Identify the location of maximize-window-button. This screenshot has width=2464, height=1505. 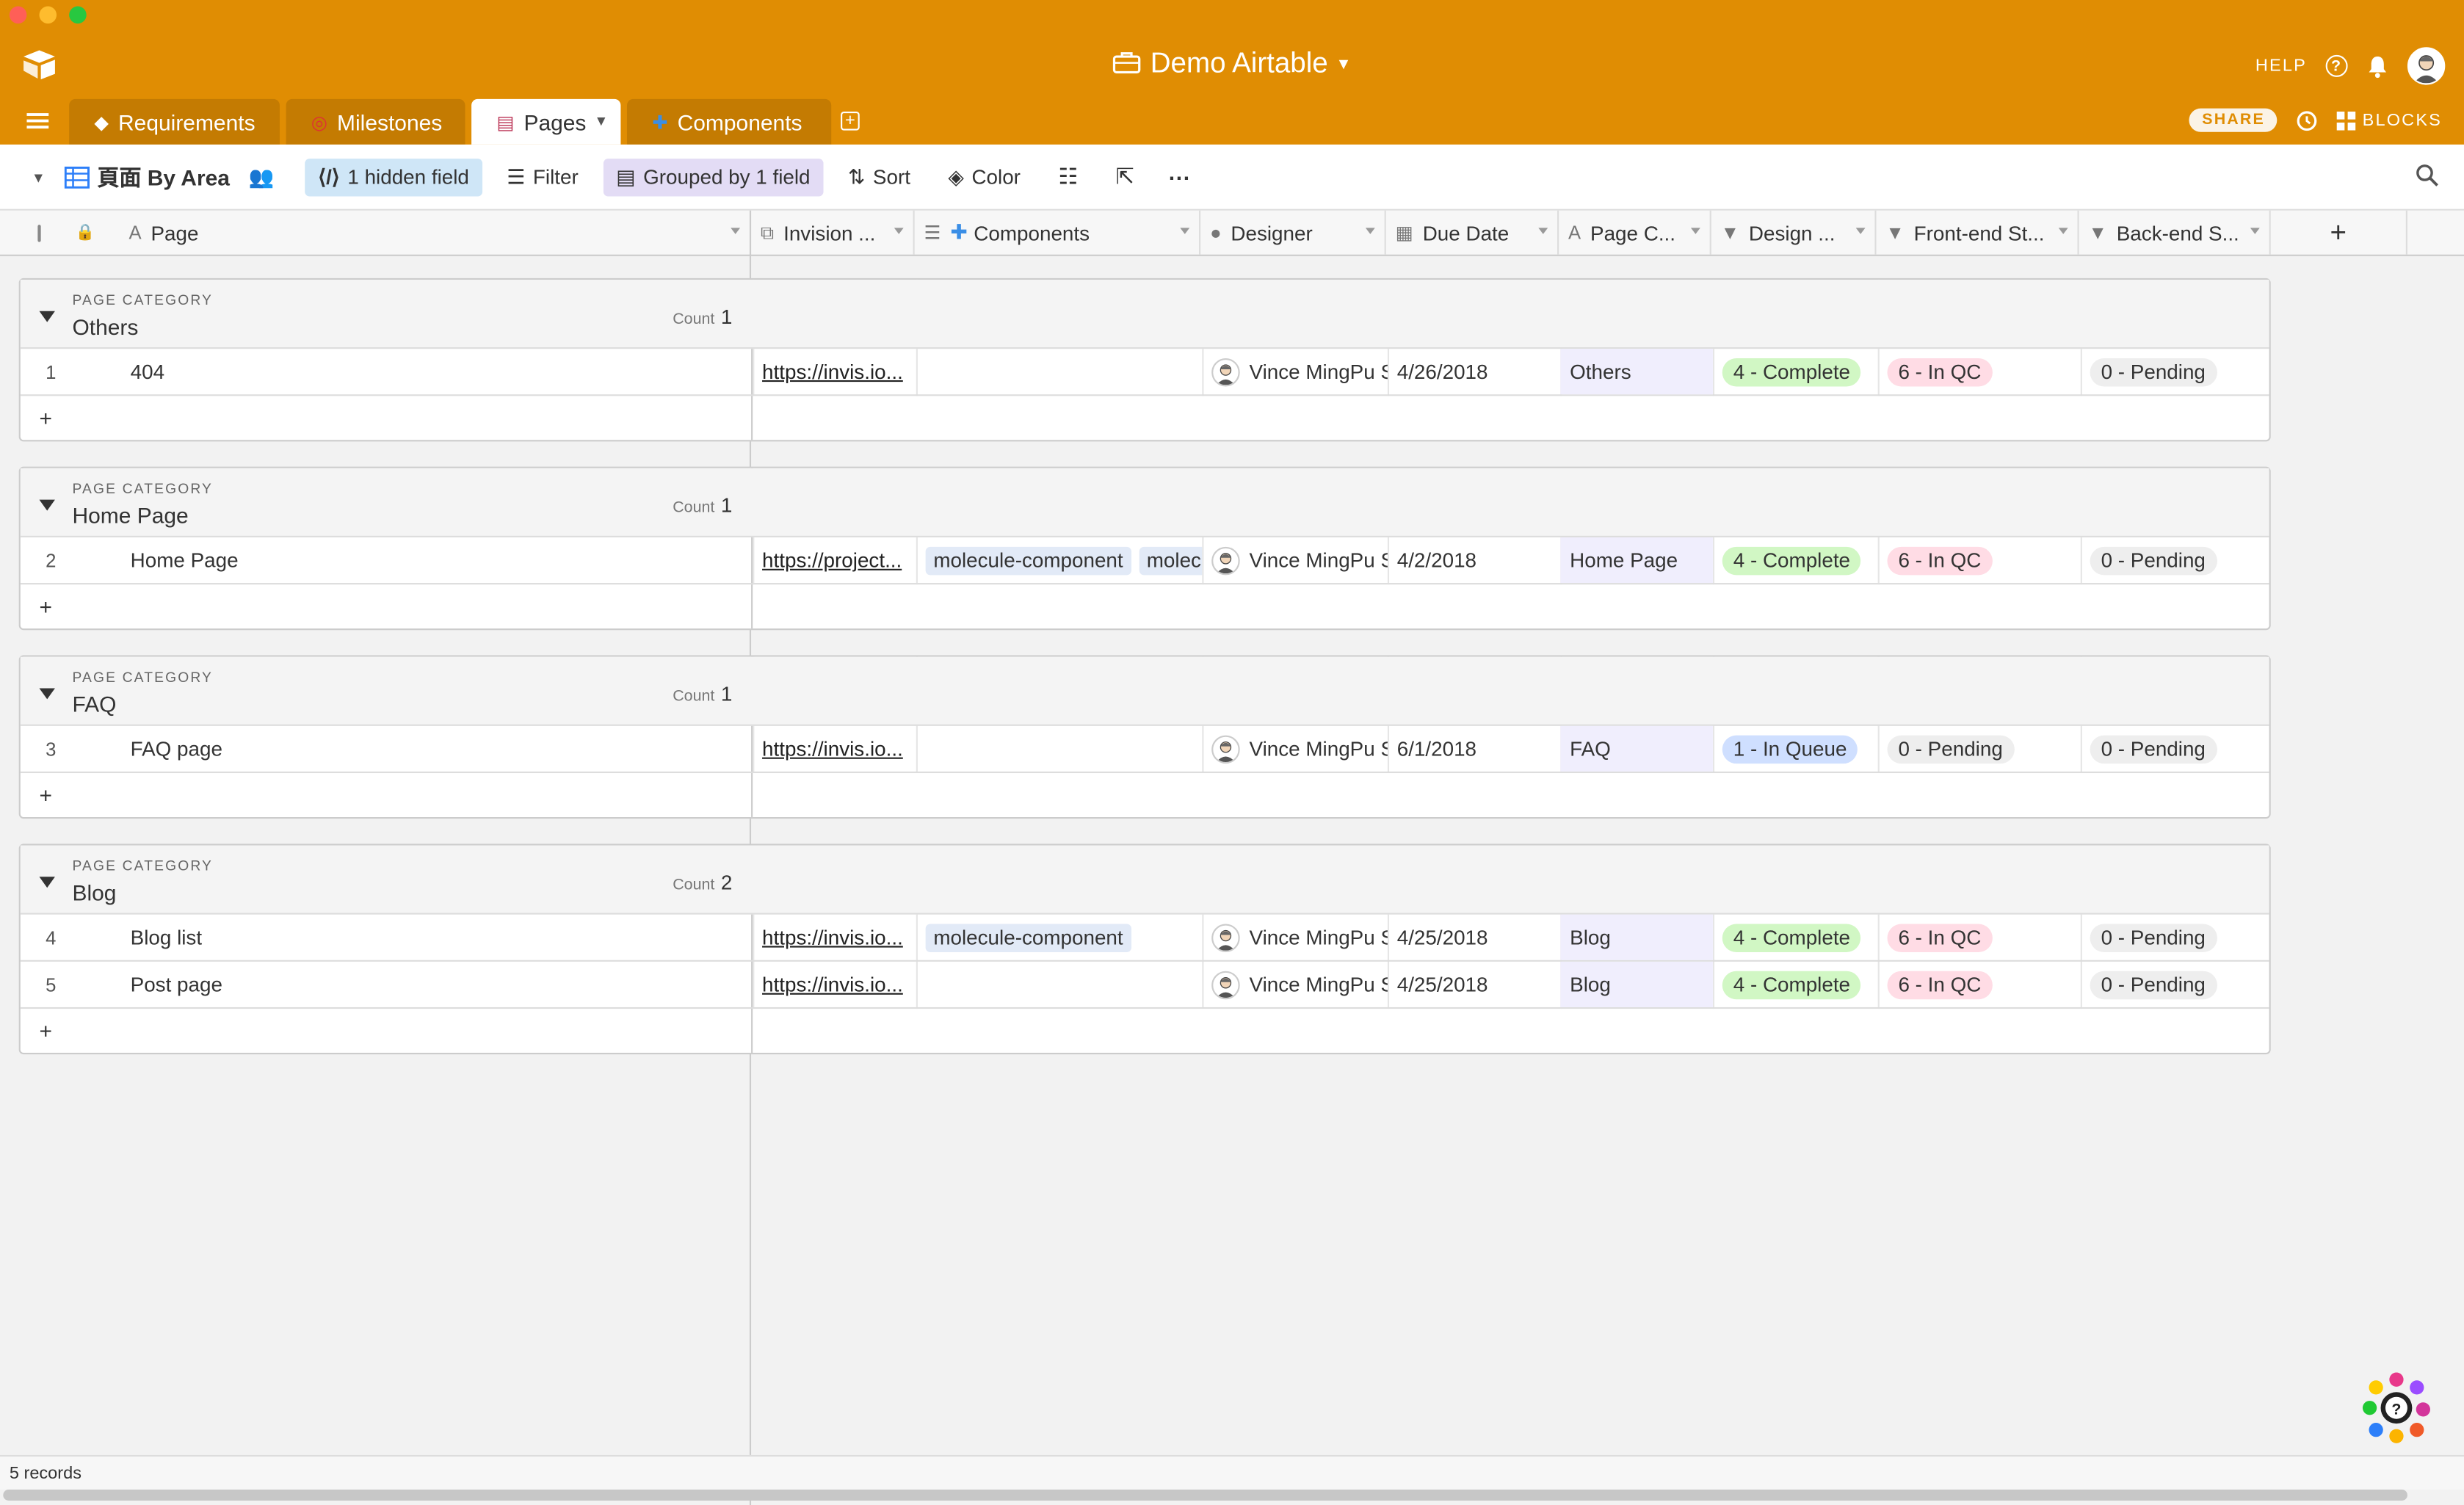
(78, 15).